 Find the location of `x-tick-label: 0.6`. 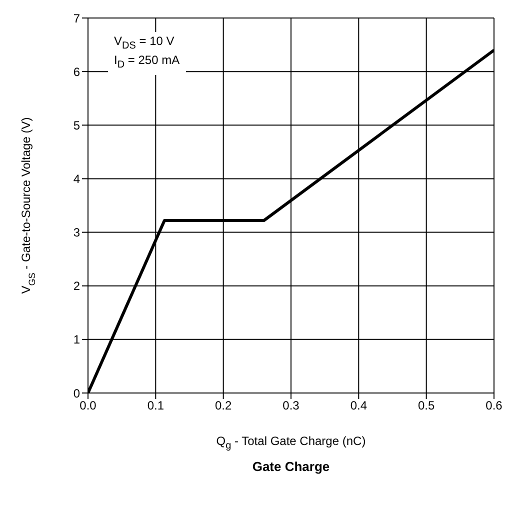

x-tick-label: 0.6 is located at coordinates (494, 405).